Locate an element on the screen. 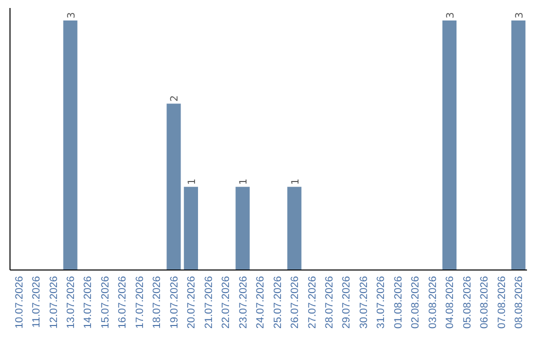 This screenshot has width=540, height=340. x-tick-label: 24.07.2026 is located at coordinates (260, 302).